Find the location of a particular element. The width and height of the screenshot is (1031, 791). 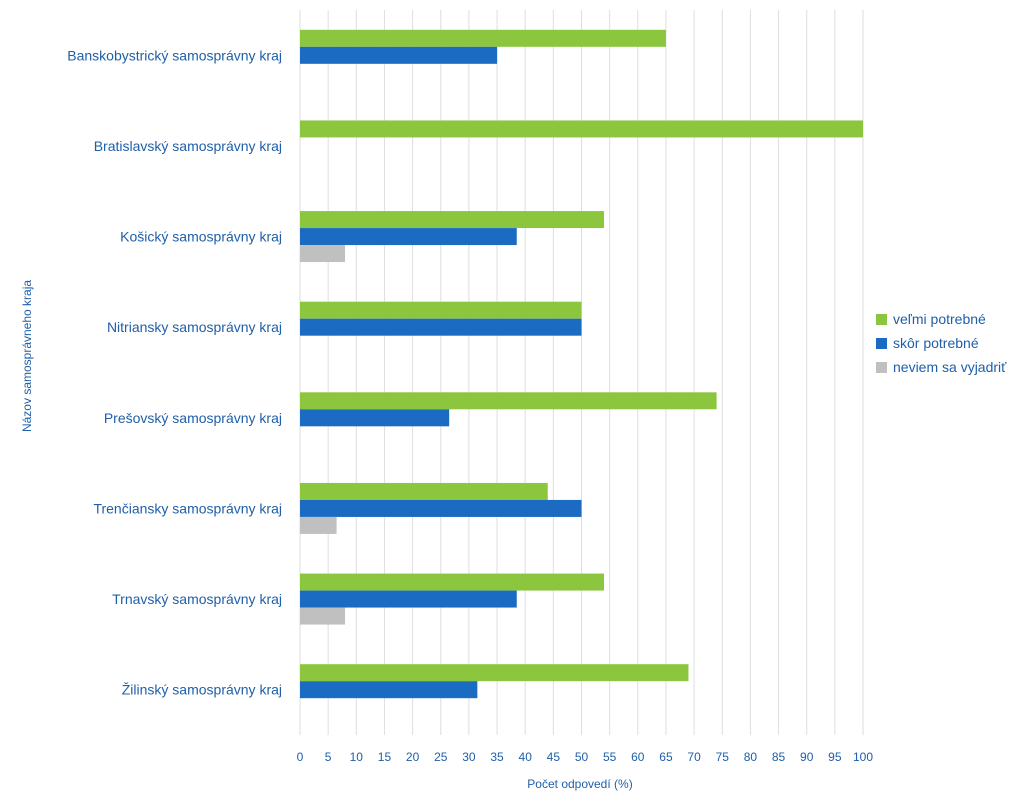

x-tick-label: 50 is located at coordinates (582, 757).